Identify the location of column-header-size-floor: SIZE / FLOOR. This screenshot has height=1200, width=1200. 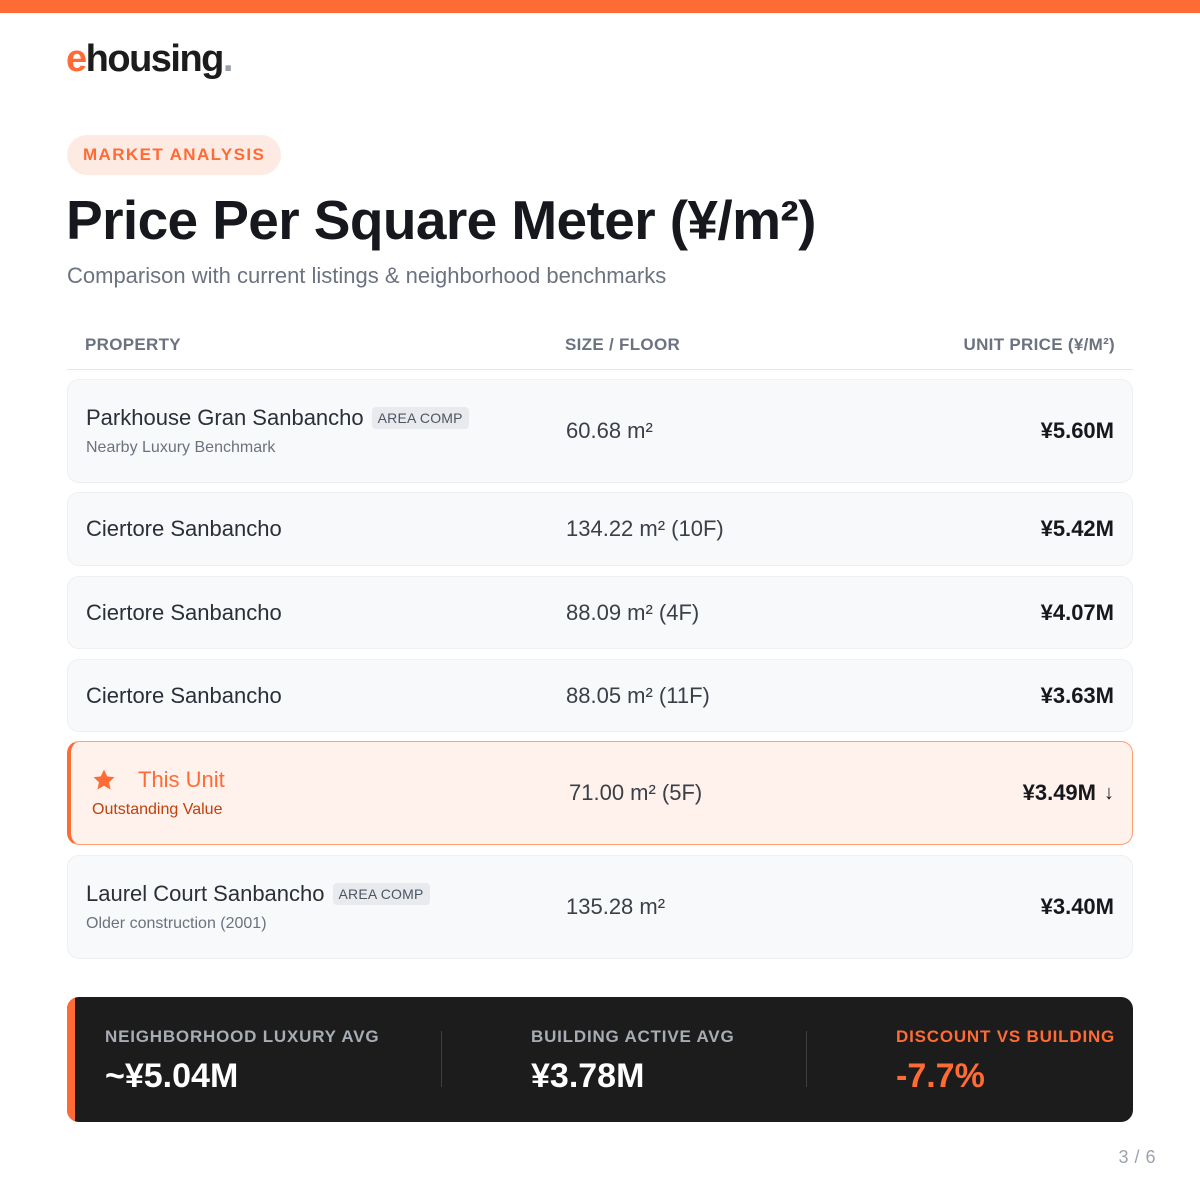
(623, 344).